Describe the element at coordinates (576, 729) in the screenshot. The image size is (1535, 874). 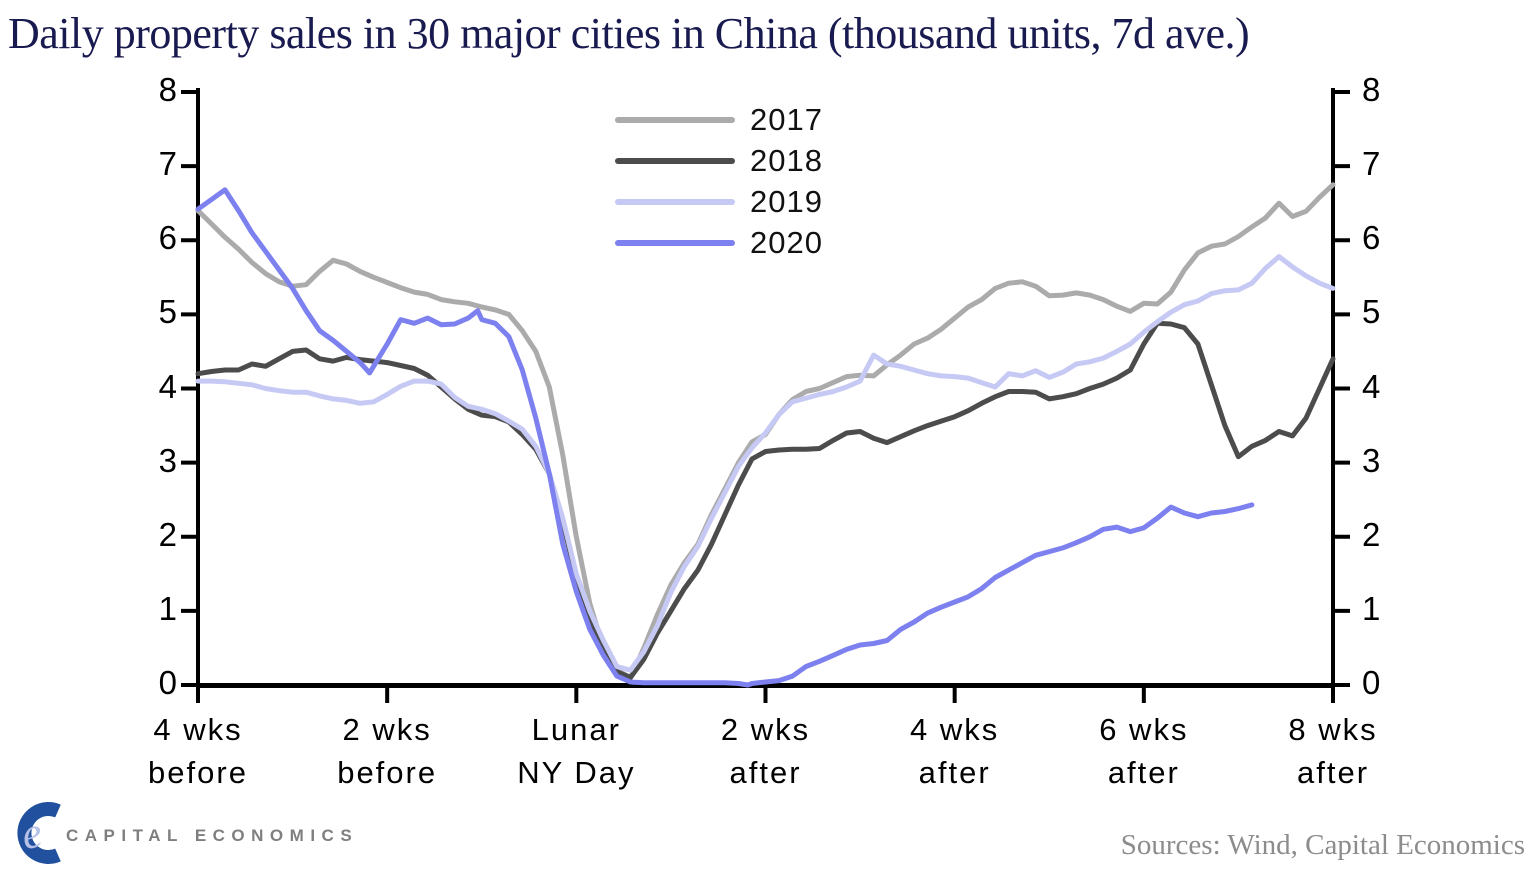
I see `x-tick-label-line: Lunar` at that location.